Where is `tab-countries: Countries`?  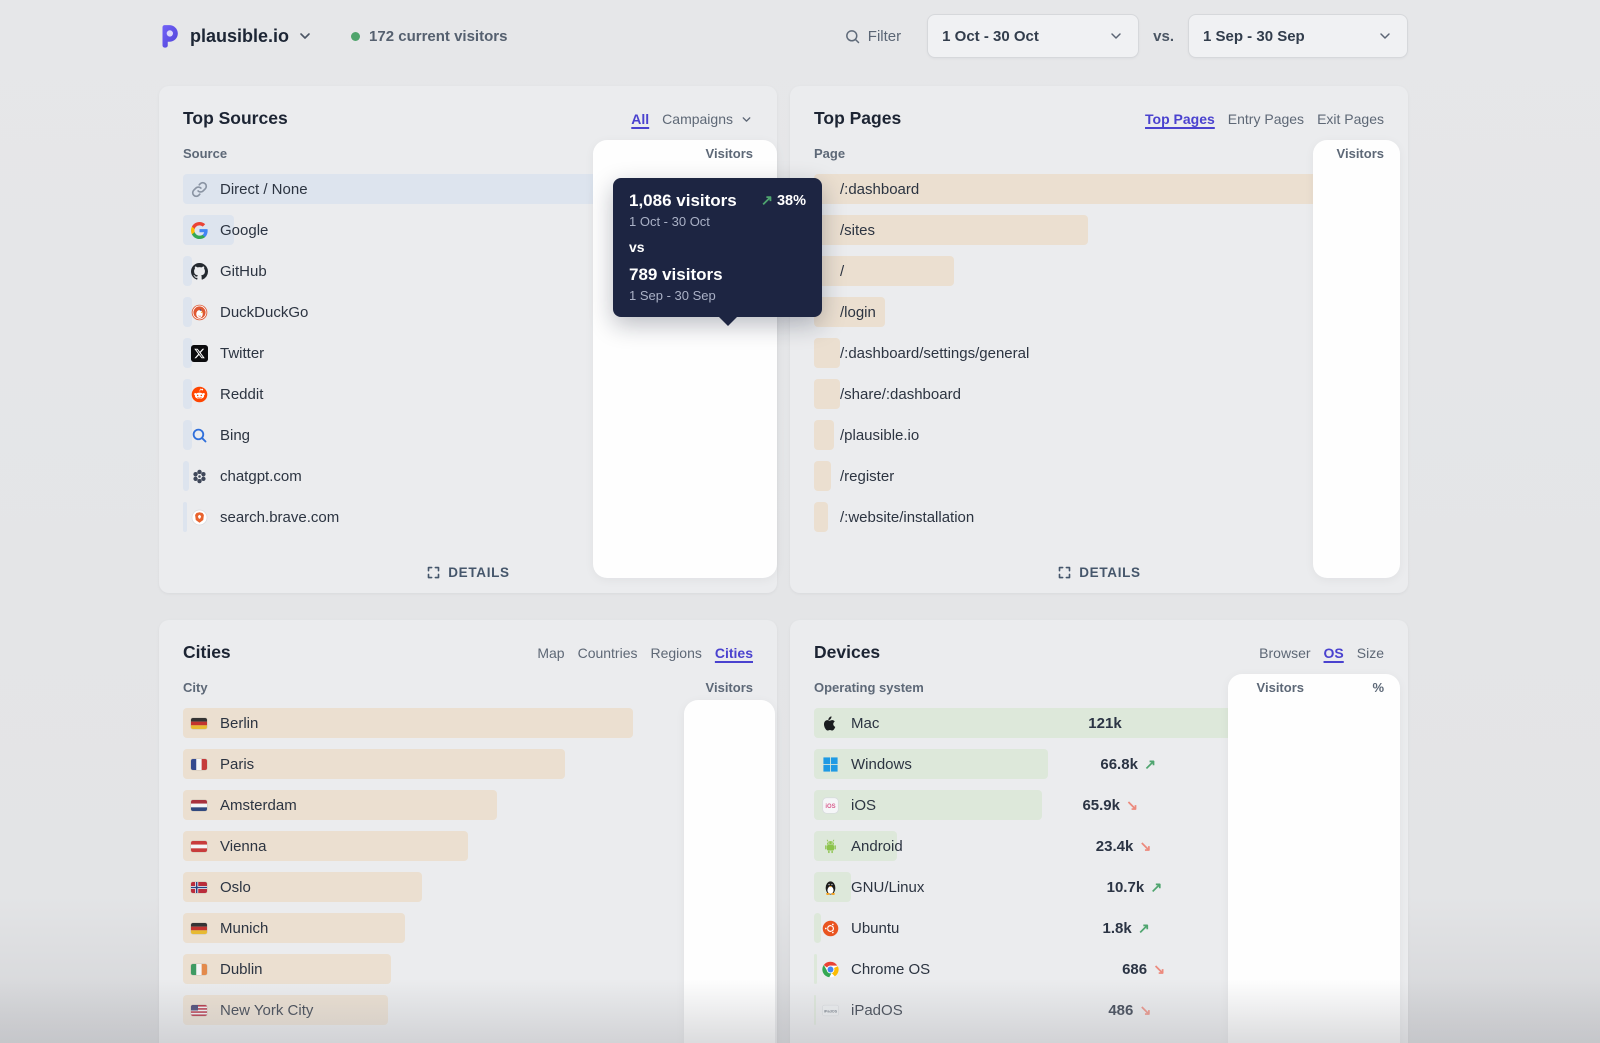
tab-countries: Countries is located at coordinates (607, 653).